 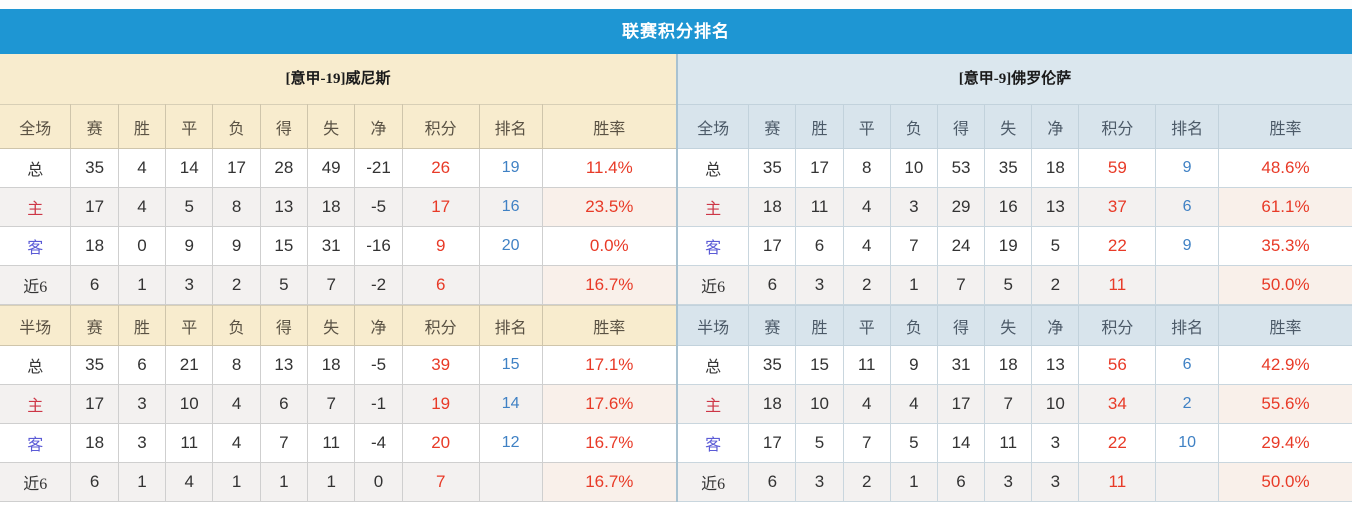 What do you see at coordinates (1284, 443) in the screenshot?
I see `stat-cell: 29.4%` at bounding box center [1284, 443].